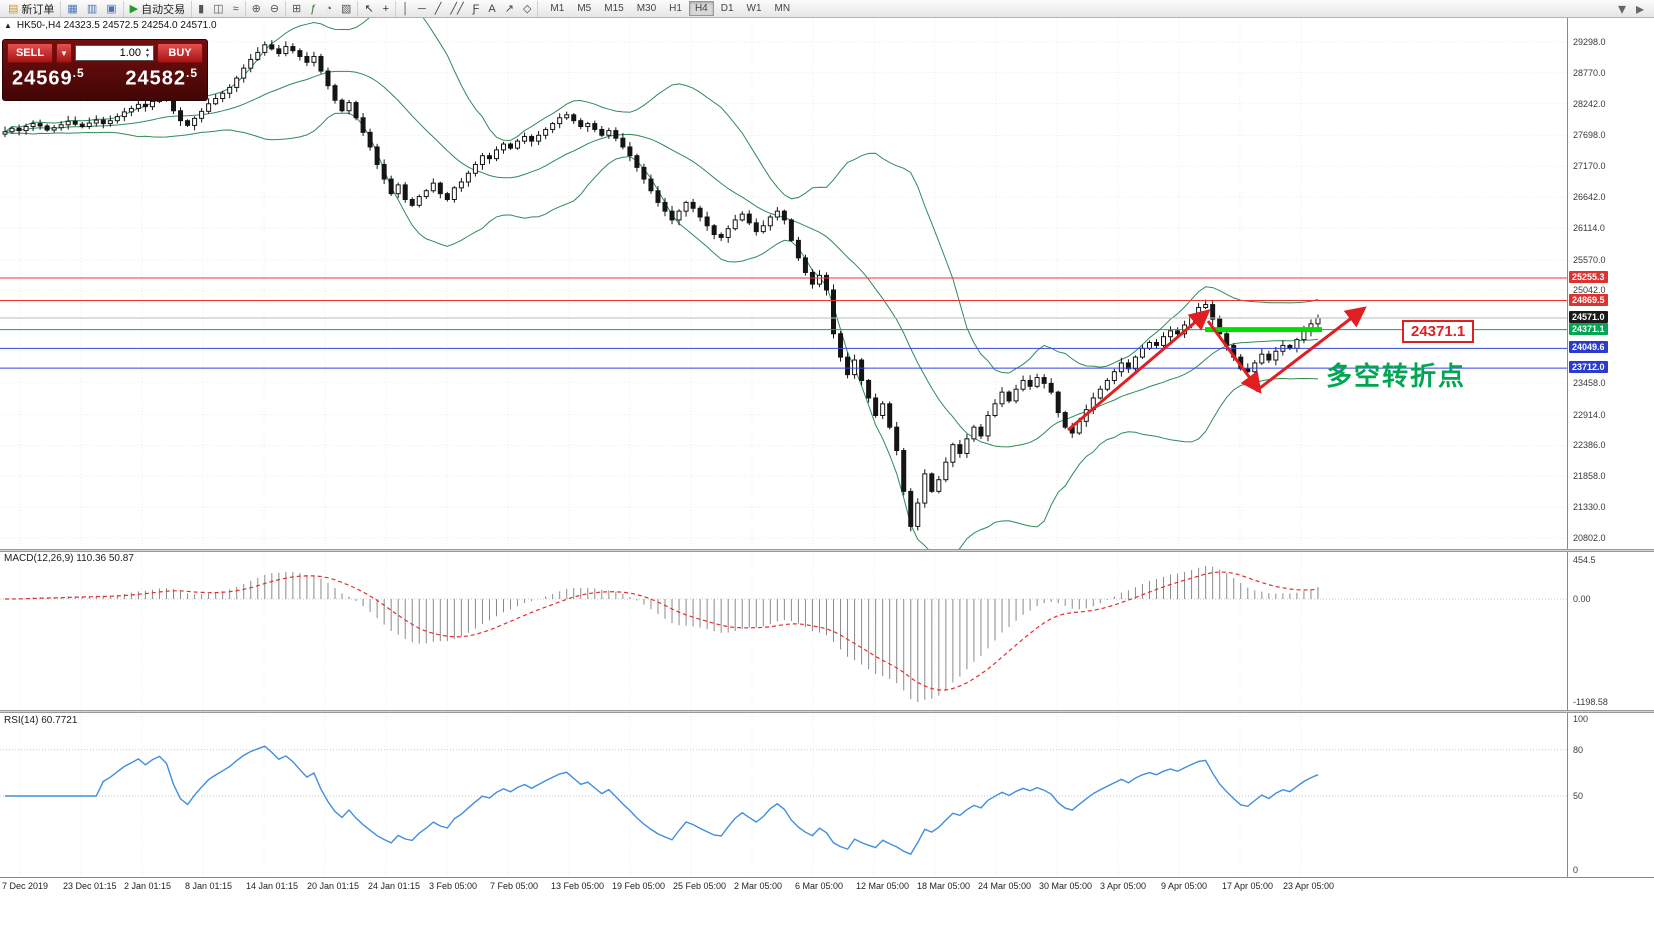 This screenshot has width=1654, height=944. I want to click on auto-trading-button: ▶ 自动交易, so click(157, 9).